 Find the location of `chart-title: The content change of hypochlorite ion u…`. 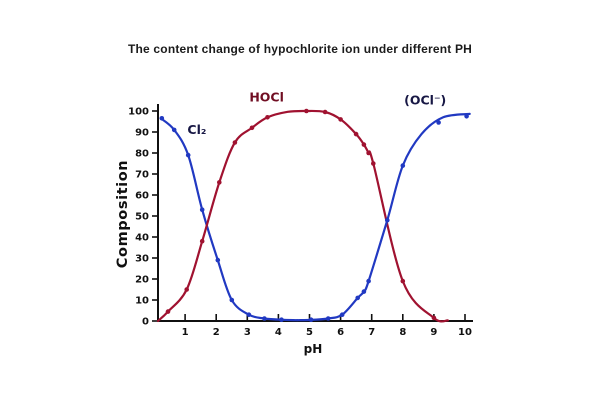

chart-title: The content change of hypochlorite ion u… is located at coordinates (300, 49).